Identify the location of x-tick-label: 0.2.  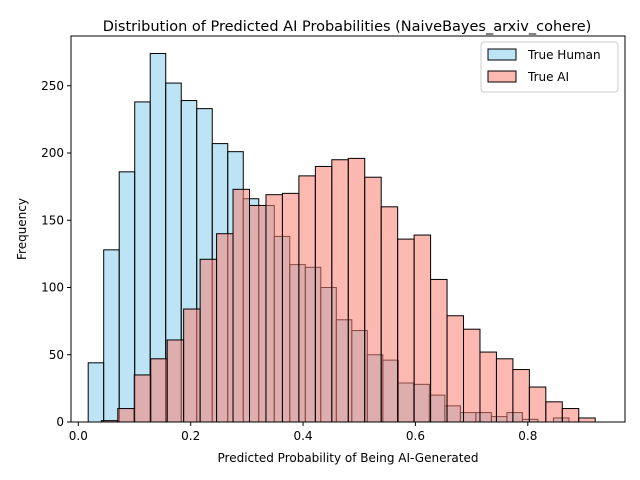
(190, 436).